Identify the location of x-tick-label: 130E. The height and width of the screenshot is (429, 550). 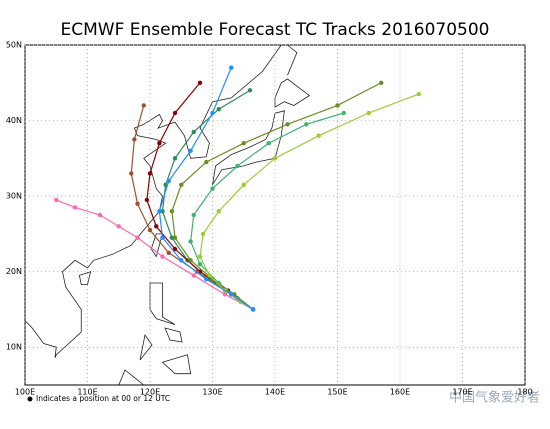
(212, 392).